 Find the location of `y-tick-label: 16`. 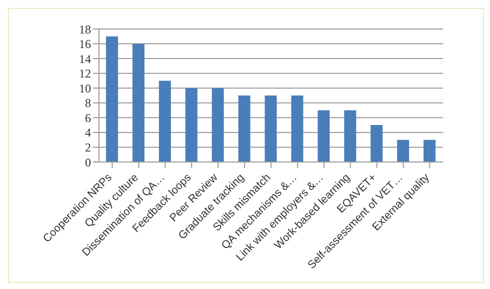

y-tick-label: 16 is located at coordinates (85, 44).